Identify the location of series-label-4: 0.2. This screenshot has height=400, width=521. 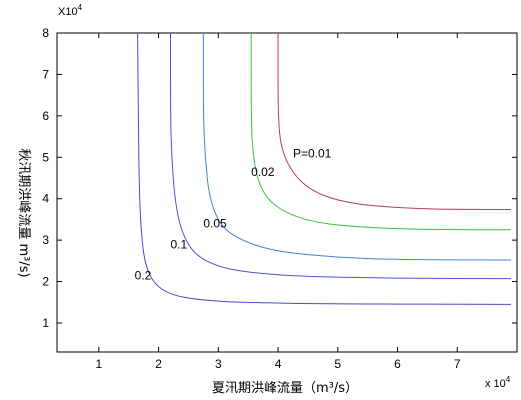
(143, 276).